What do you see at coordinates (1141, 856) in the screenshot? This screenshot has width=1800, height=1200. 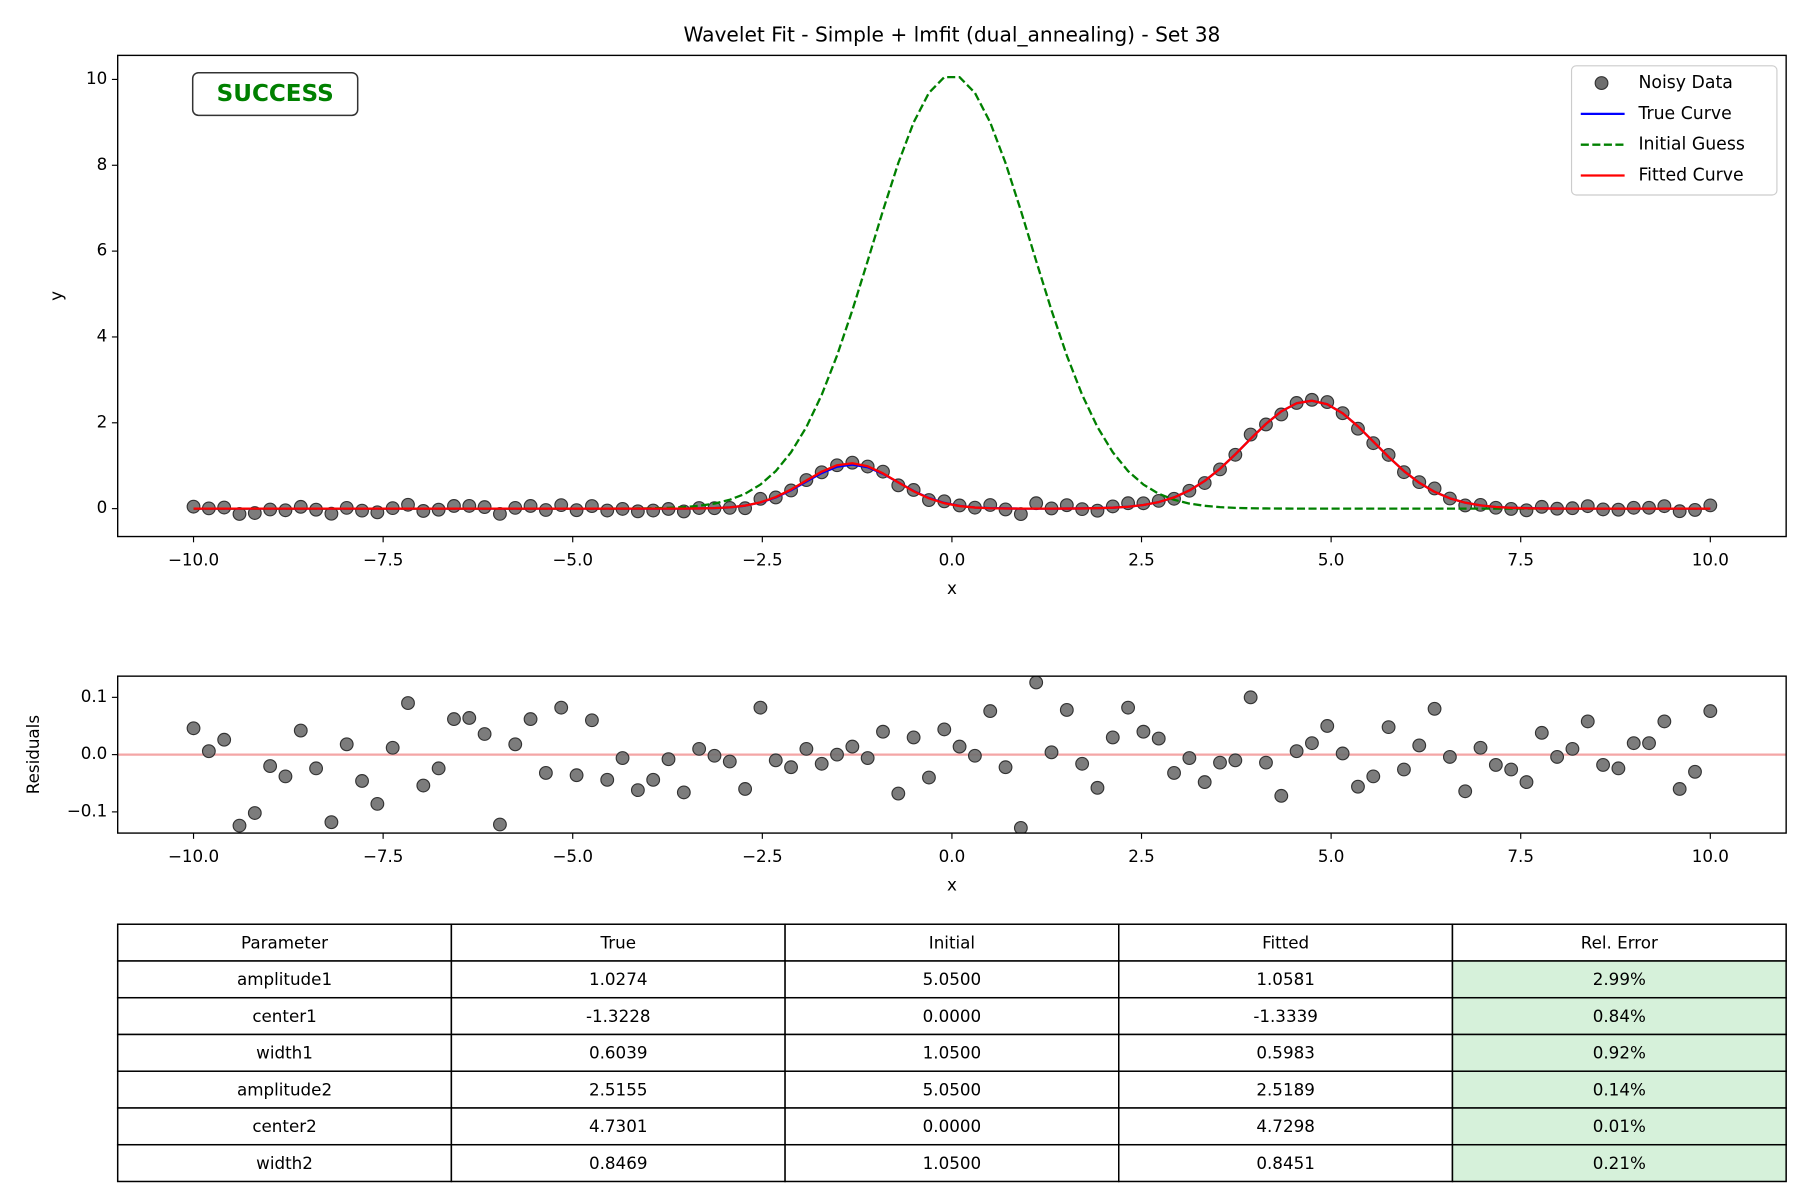 I see `x-tick-label: 2.5` at bounding box center [1141, 856].